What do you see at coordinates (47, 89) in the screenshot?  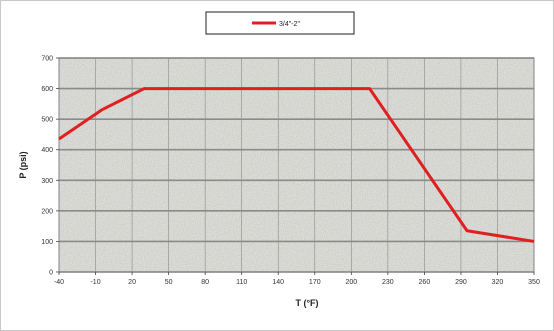 I see `y-tick-label: 600` at bounding box center [47, 89].